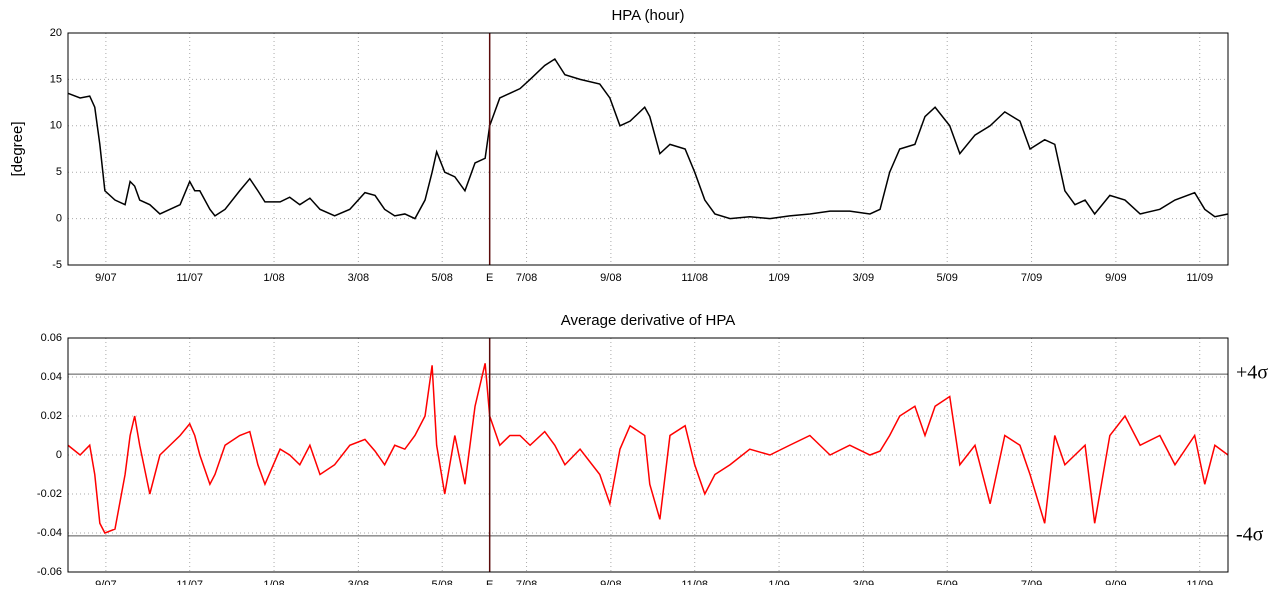 This screenshot has width=1277, height=590. Describe the element at coordinates (56, 33) in the screenshot. I see `y-tick-label: 20` at that location.